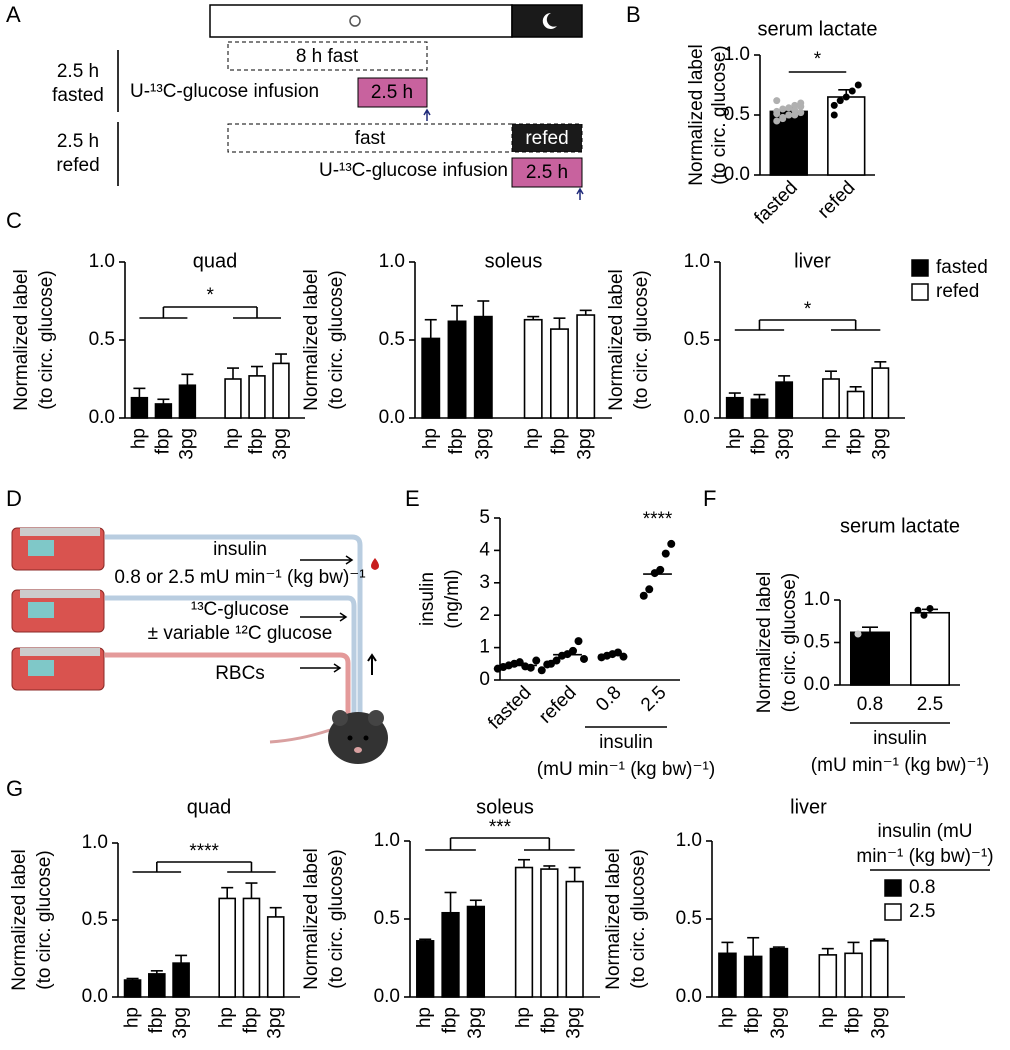  I want to click on line-label: insulin, so click(240, 549).